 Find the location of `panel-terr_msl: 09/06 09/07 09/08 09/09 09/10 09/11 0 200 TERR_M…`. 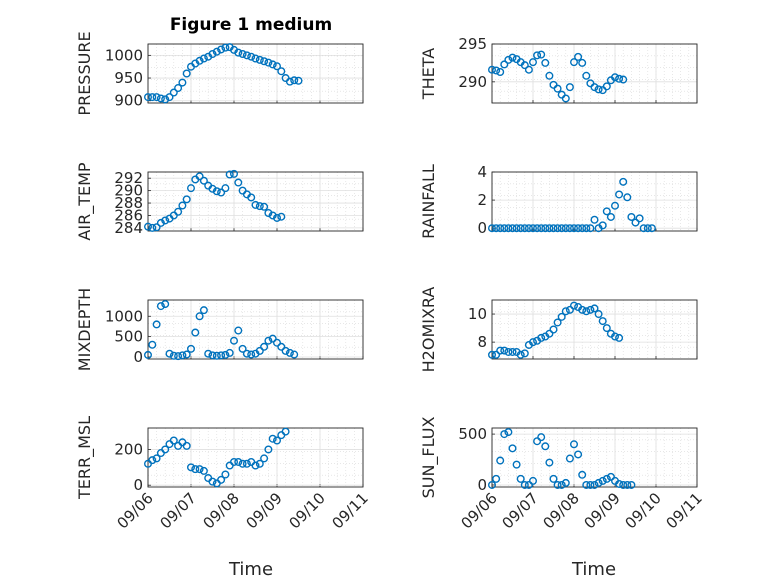

panel-terr_msl: 09/06 09/07 09/08 09/09 09/10 09/11 0 200 TERR_M… is located at coordinates (223, 474).